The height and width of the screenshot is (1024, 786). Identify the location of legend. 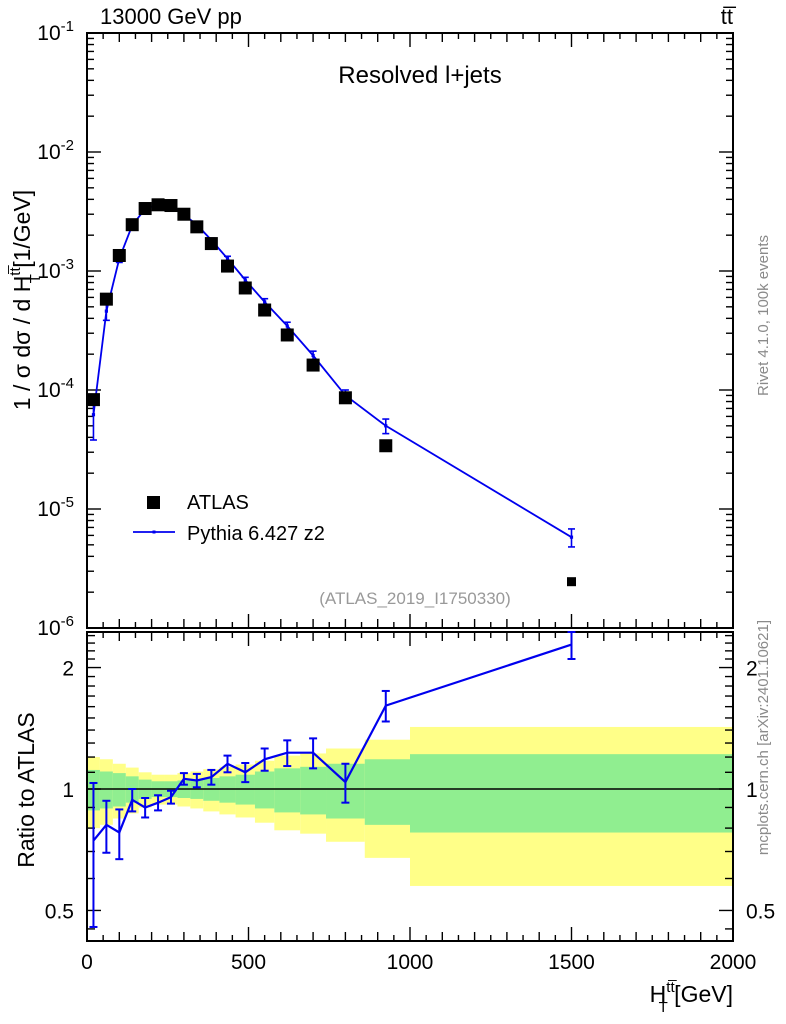
(154, 515).